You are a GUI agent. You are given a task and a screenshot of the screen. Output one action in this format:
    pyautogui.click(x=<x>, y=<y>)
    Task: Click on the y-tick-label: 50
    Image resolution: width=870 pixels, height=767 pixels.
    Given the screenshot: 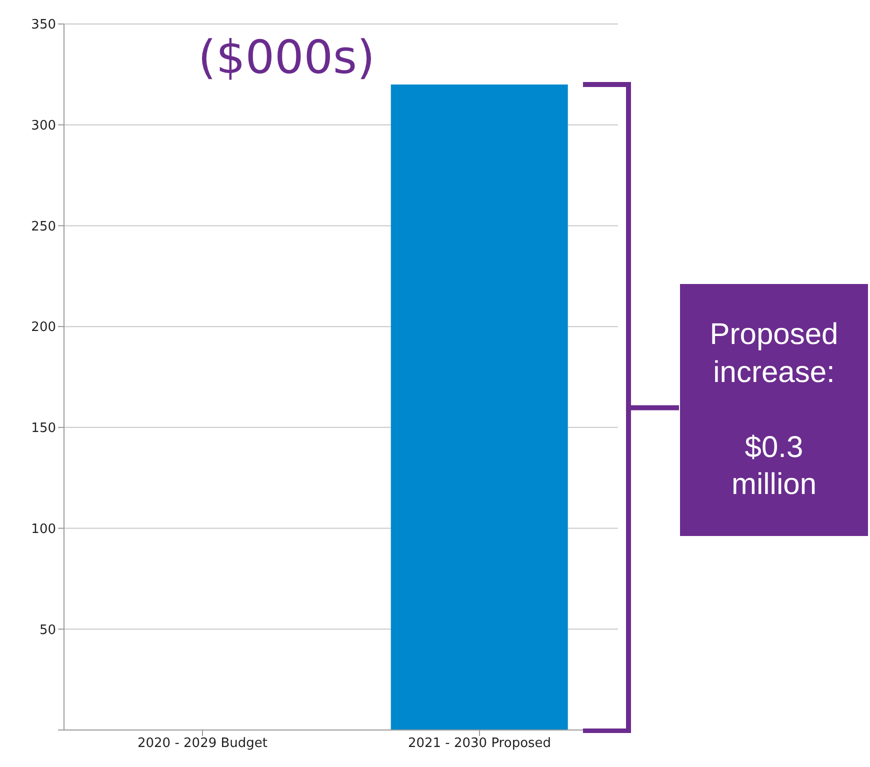 What is the action you would take?
    pyautogui.click(x=47, y=630)
    